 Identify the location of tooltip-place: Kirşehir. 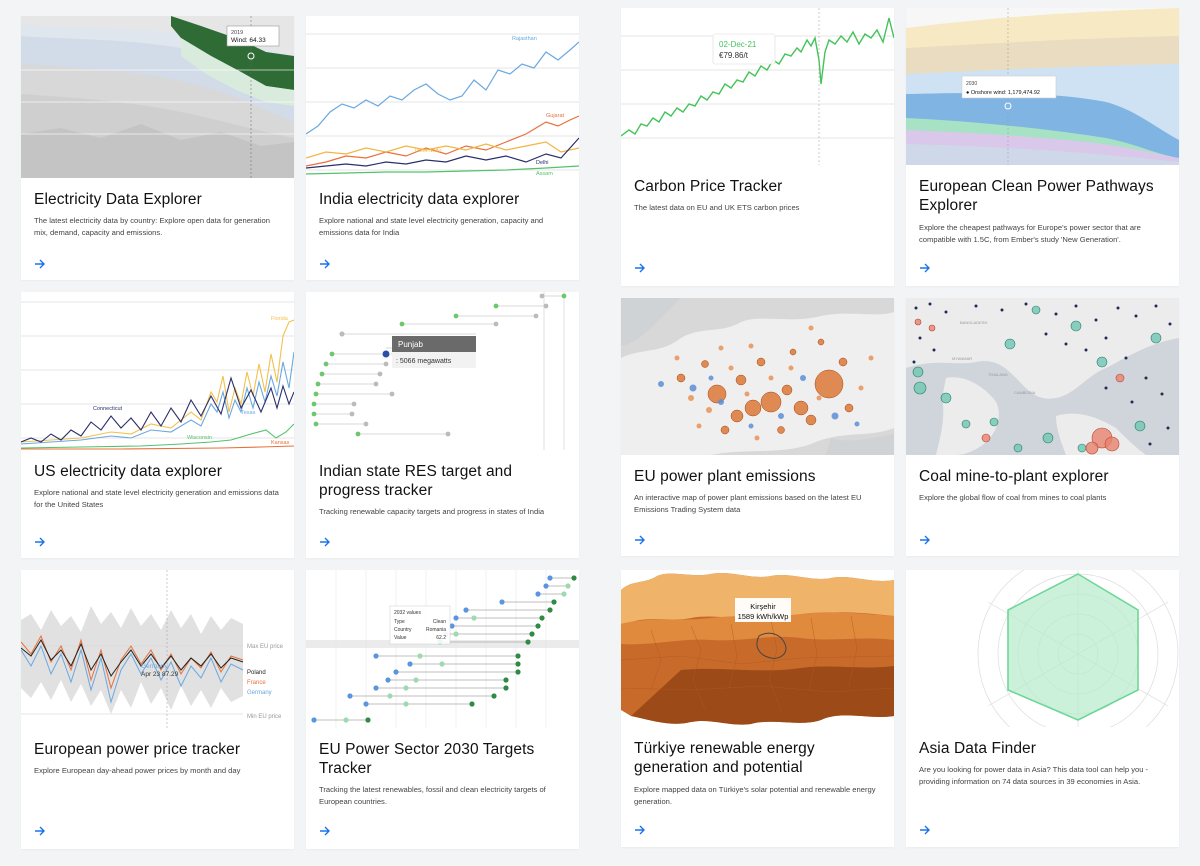
(763, 606).